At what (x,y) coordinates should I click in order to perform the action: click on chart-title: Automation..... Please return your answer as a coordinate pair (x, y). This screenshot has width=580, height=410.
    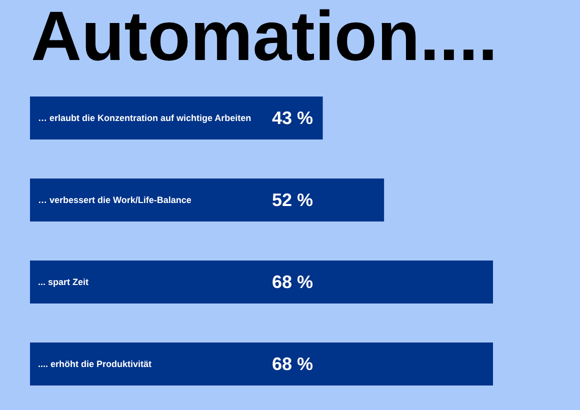
    Looking at the image, I should click on (264, 37).